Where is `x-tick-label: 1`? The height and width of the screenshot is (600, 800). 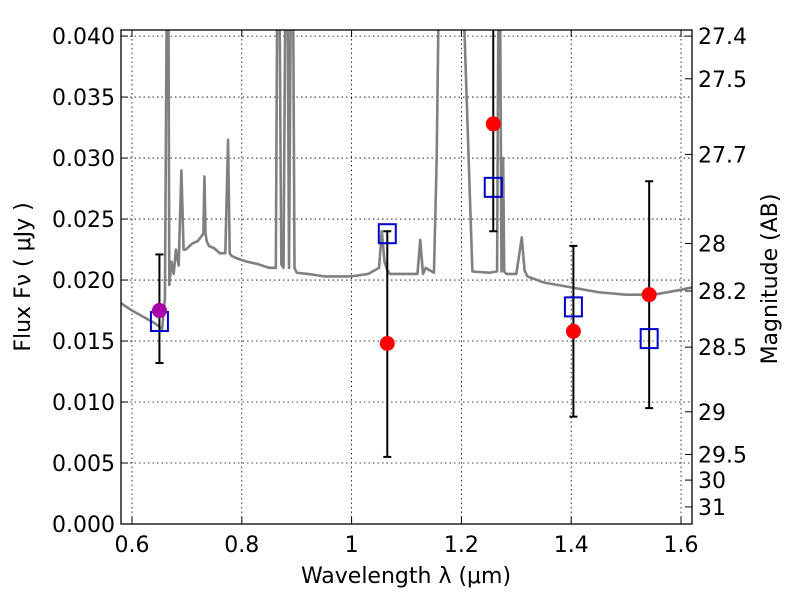
x-tick-label: 1 is located at coordinates (352, 545).